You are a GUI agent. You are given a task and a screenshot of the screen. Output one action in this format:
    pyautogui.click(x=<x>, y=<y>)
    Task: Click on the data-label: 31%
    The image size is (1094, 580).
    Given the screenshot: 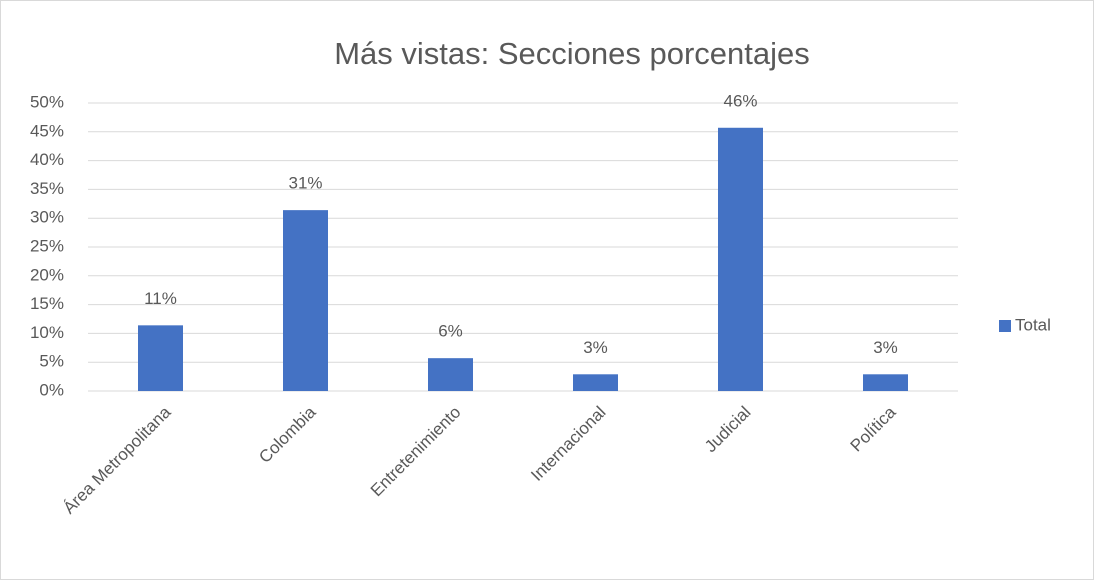 What is the action you would take?
    pyautogui.click(x=305, y=183)
    